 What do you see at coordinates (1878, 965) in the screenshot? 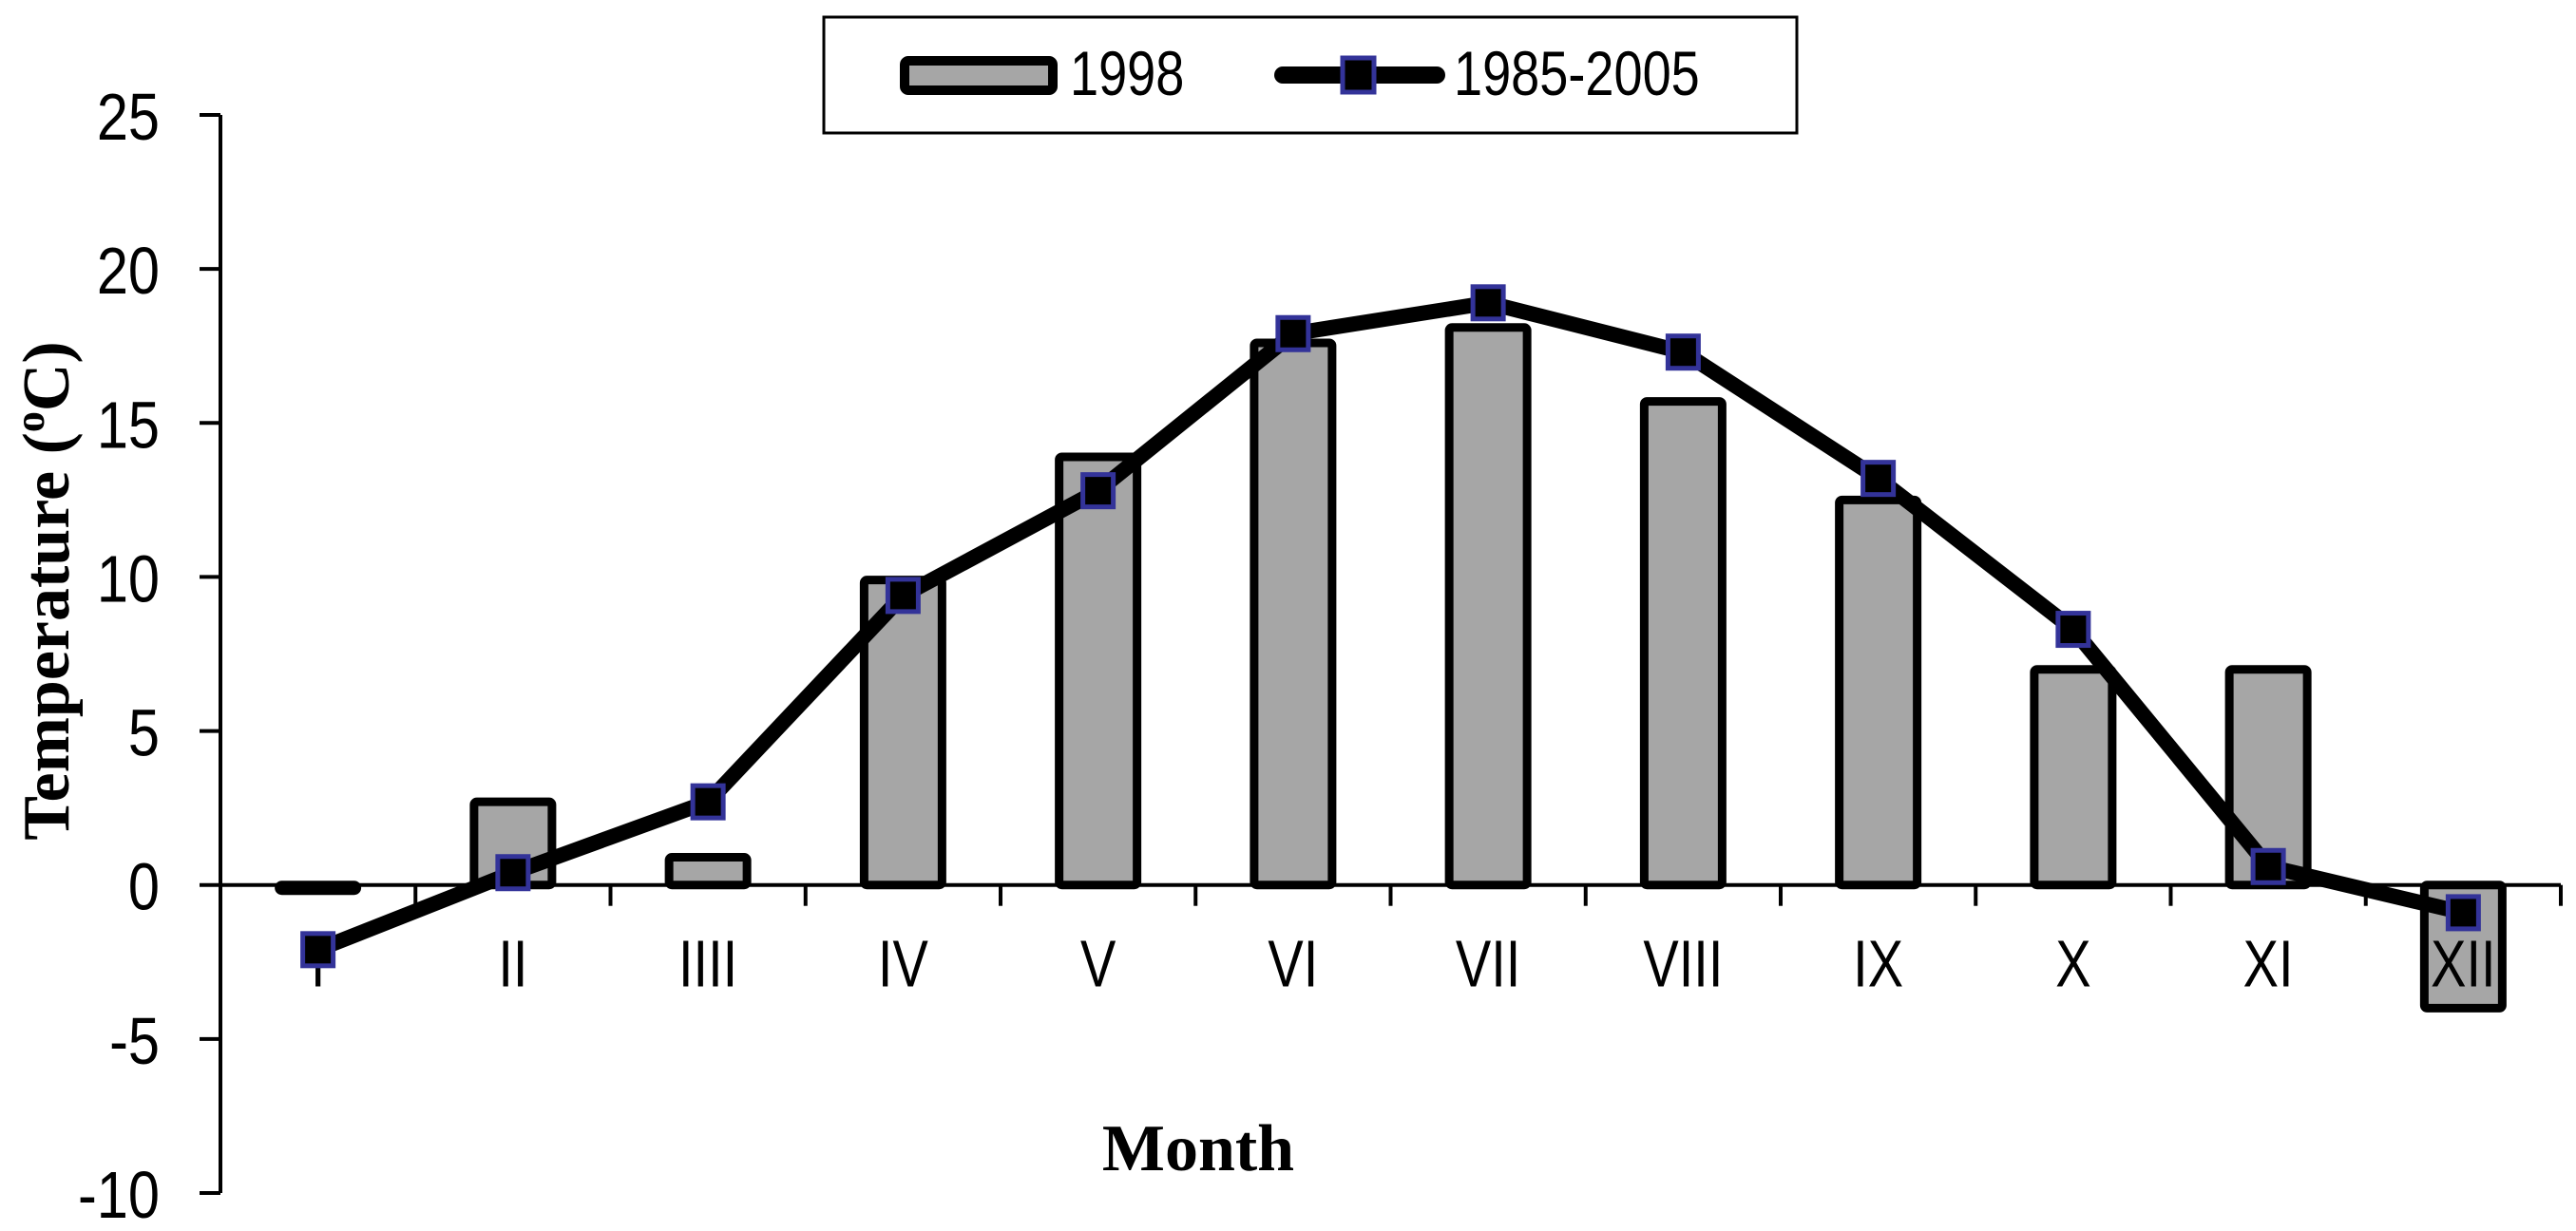
I see `x-tick-label: IX` at bounding box center [1878, 965].